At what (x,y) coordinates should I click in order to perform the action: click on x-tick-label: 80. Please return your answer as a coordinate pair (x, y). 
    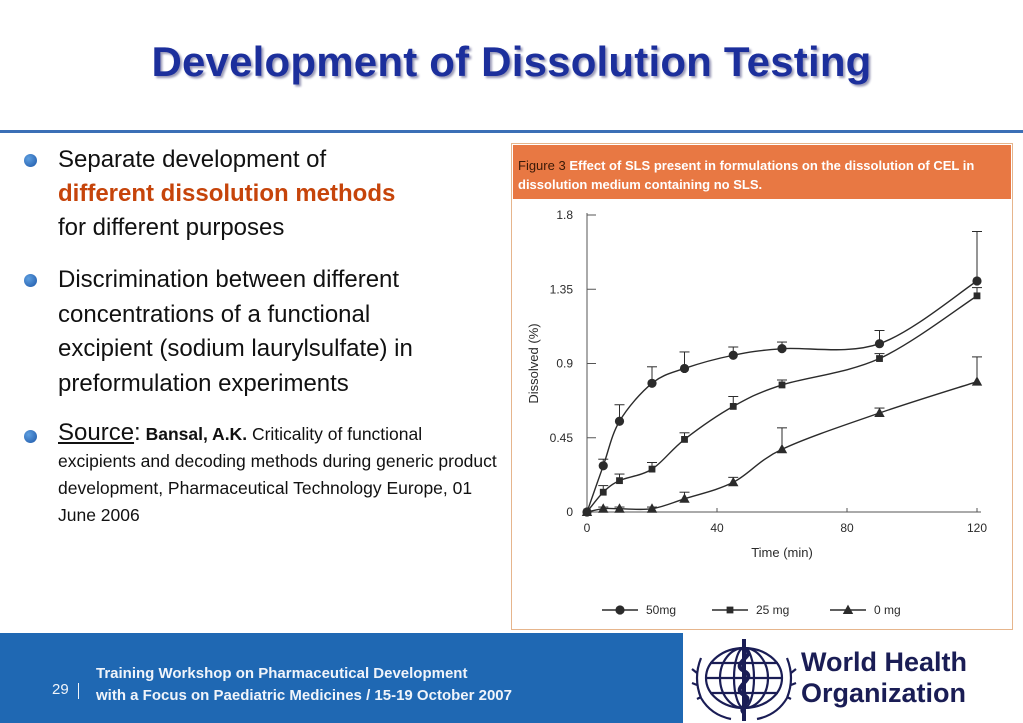
    Looking at the image, I should click on (847, 528).